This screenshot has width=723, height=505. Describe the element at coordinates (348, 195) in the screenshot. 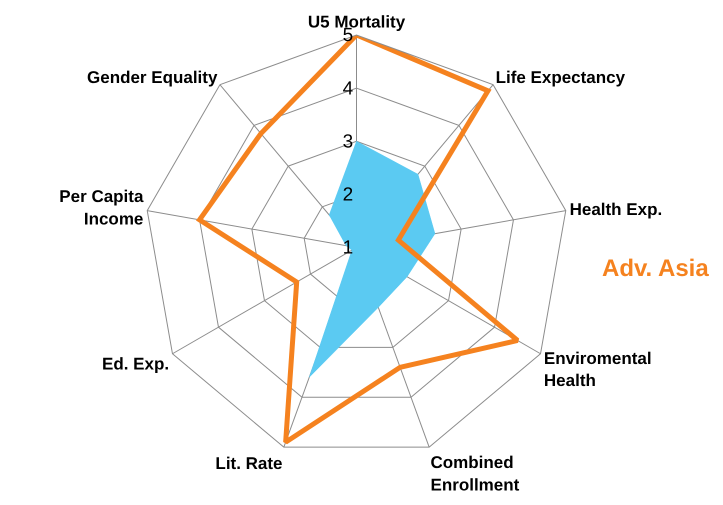

I see `y-tick-label: 2` at that location.